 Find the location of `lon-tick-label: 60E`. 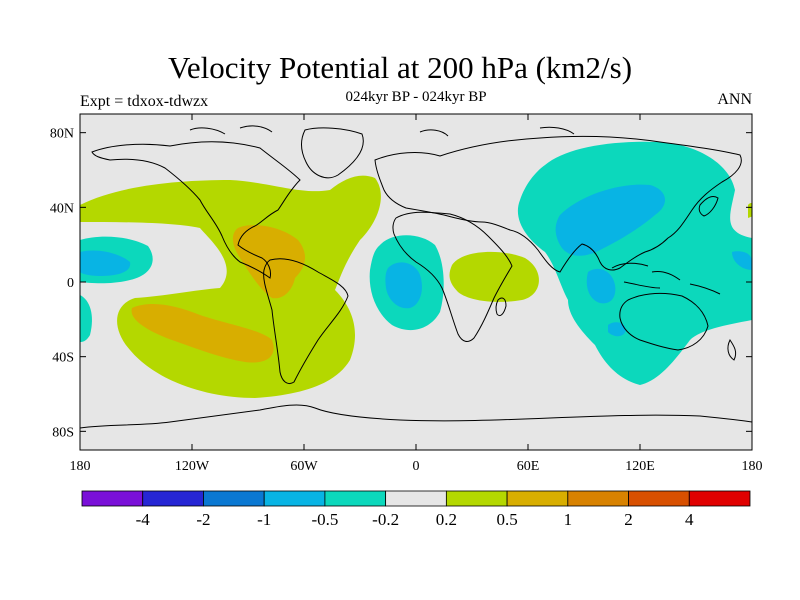

lon-tick-label: 60E is located at coordinates (528, 466).